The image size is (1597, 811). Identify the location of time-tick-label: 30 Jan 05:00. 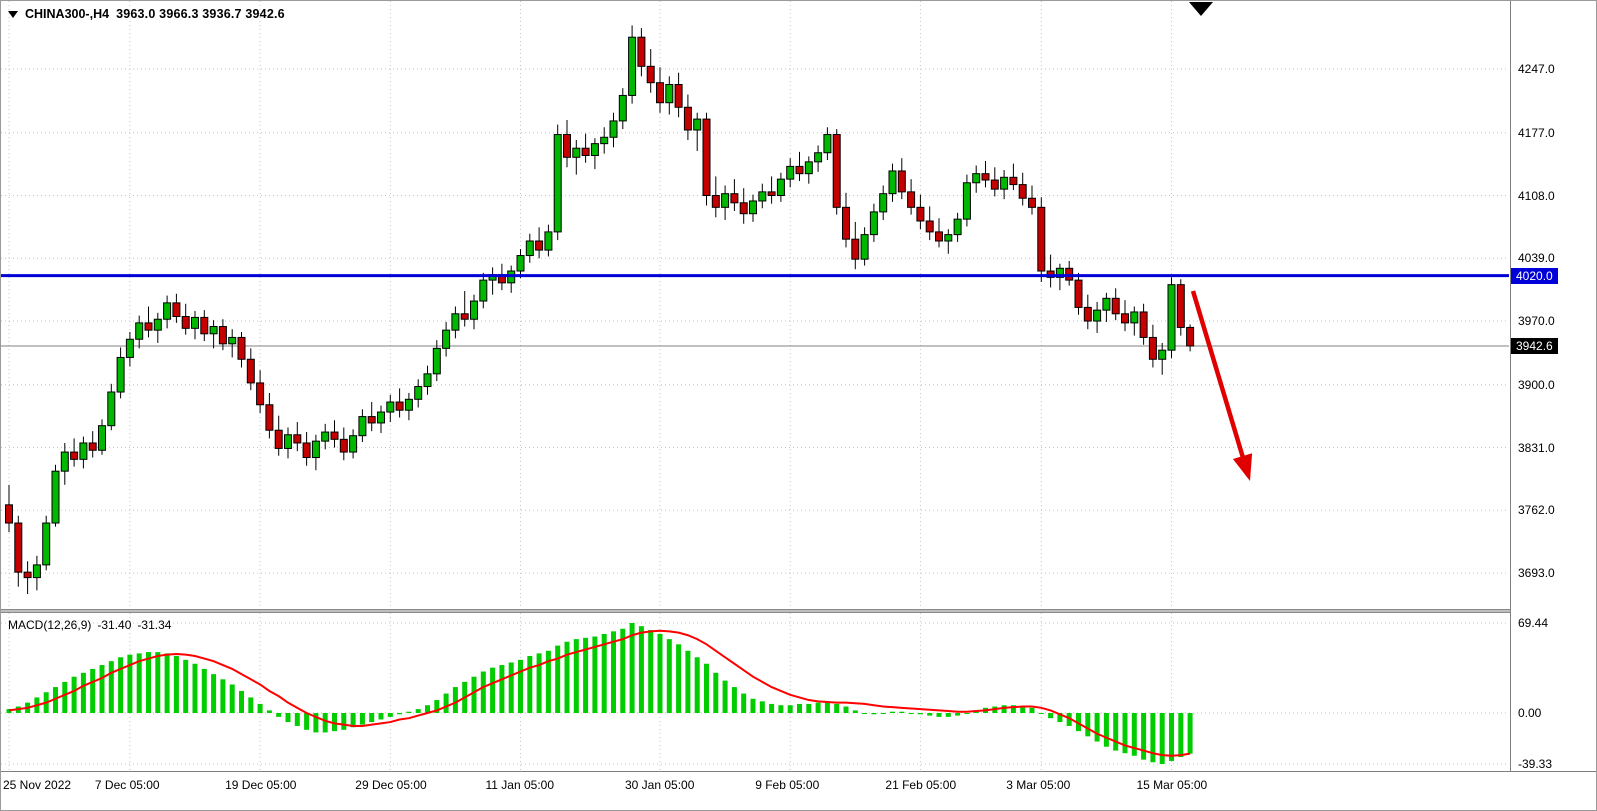
(660, 785).